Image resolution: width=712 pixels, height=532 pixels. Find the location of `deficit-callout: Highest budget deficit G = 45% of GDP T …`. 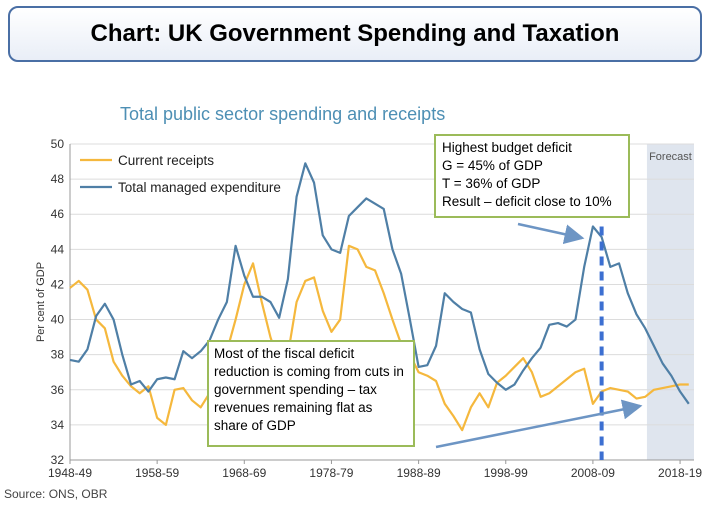

deficit-callout: Highest budget deficit G = 45% of GDP T … is located at coordinates (532, 176).